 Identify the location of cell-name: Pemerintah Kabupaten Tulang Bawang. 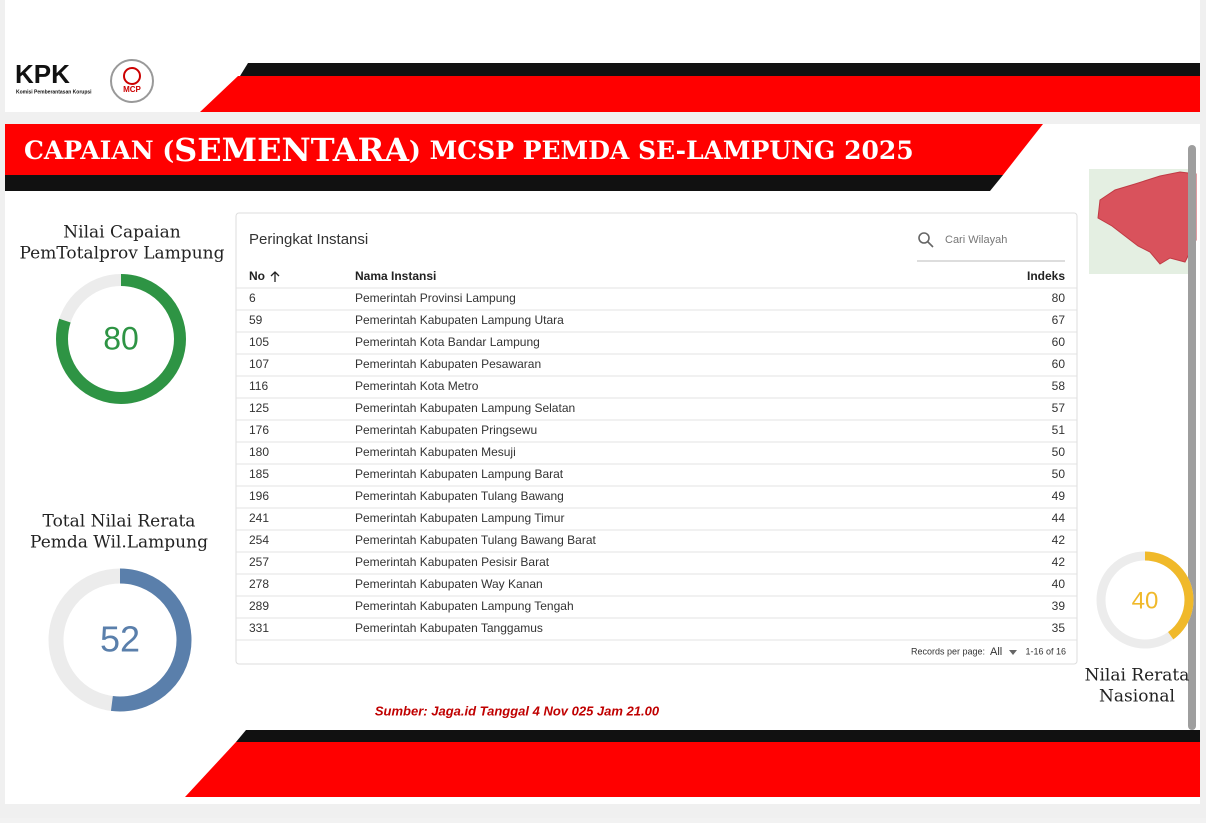
(459, 496).